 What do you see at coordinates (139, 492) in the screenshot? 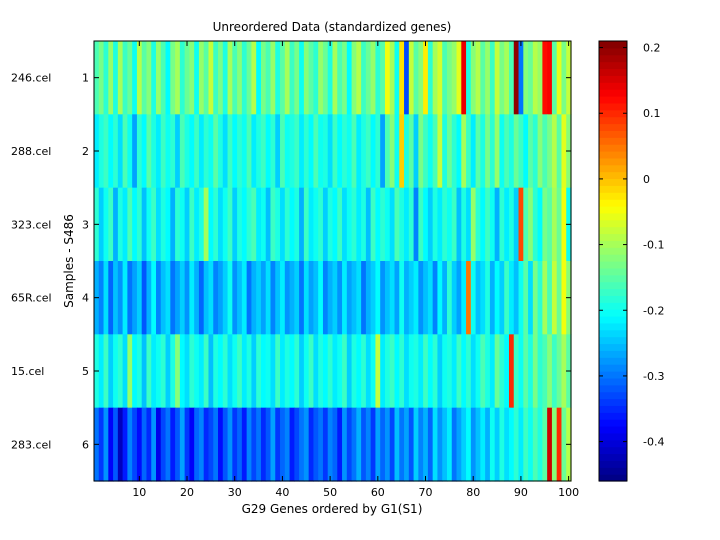
I see `x-tick-label: 10` at bounding box center [139, 492].